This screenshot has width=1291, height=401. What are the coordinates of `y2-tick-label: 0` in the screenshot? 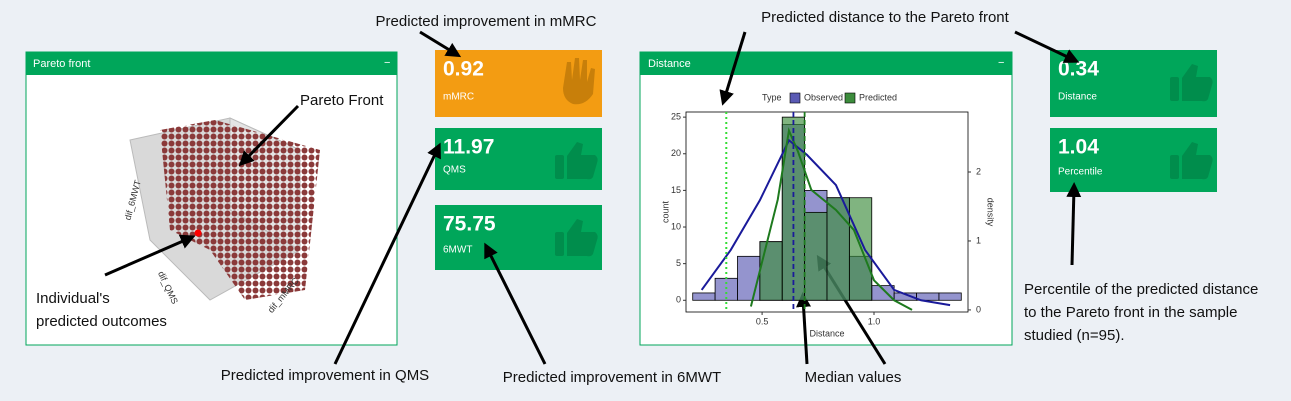 It's located at (978, 309).